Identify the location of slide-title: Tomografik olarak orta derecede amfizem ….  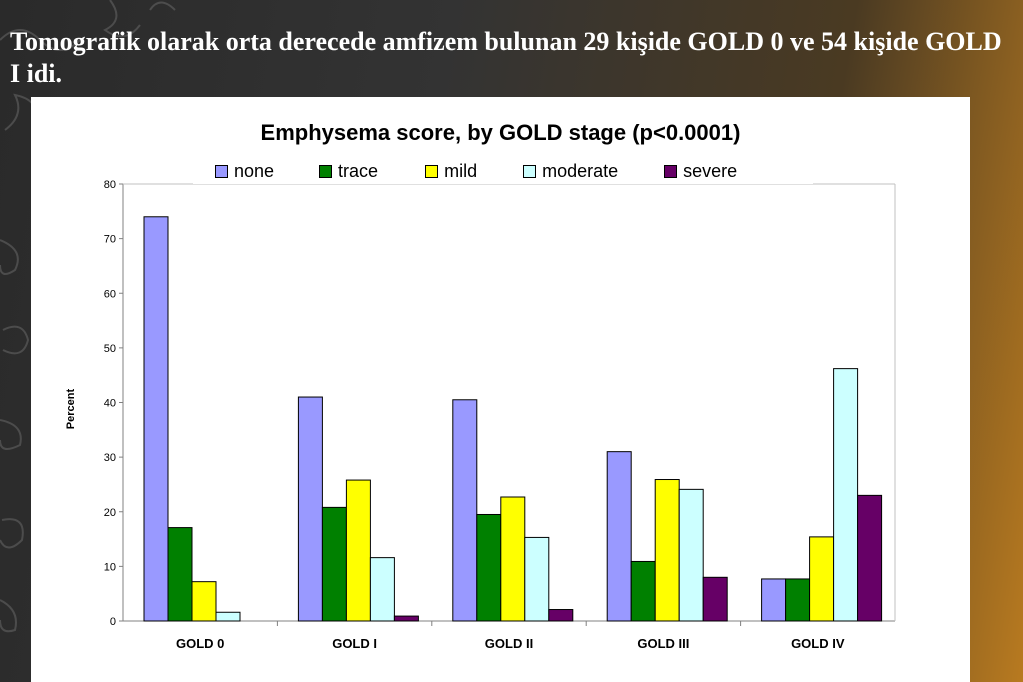
(506, 57).